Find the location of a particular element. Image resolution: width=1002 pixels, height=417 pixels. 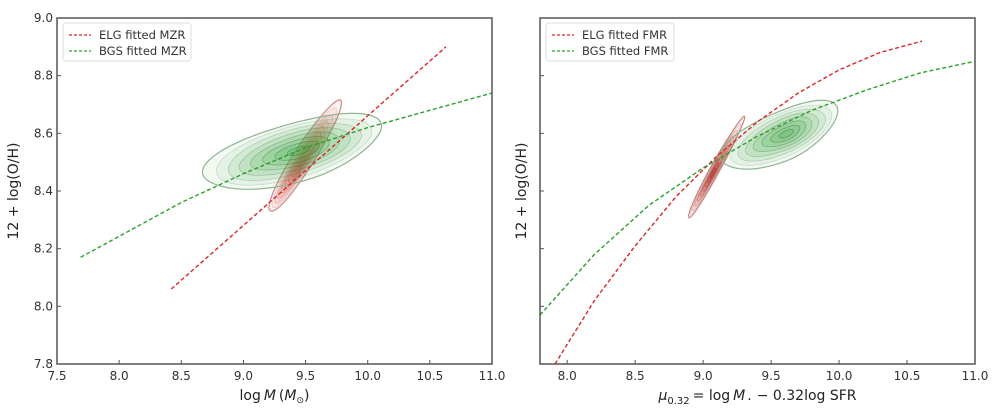

x-axis-label-sun: ⊙ is located at coordinates (300, 401).